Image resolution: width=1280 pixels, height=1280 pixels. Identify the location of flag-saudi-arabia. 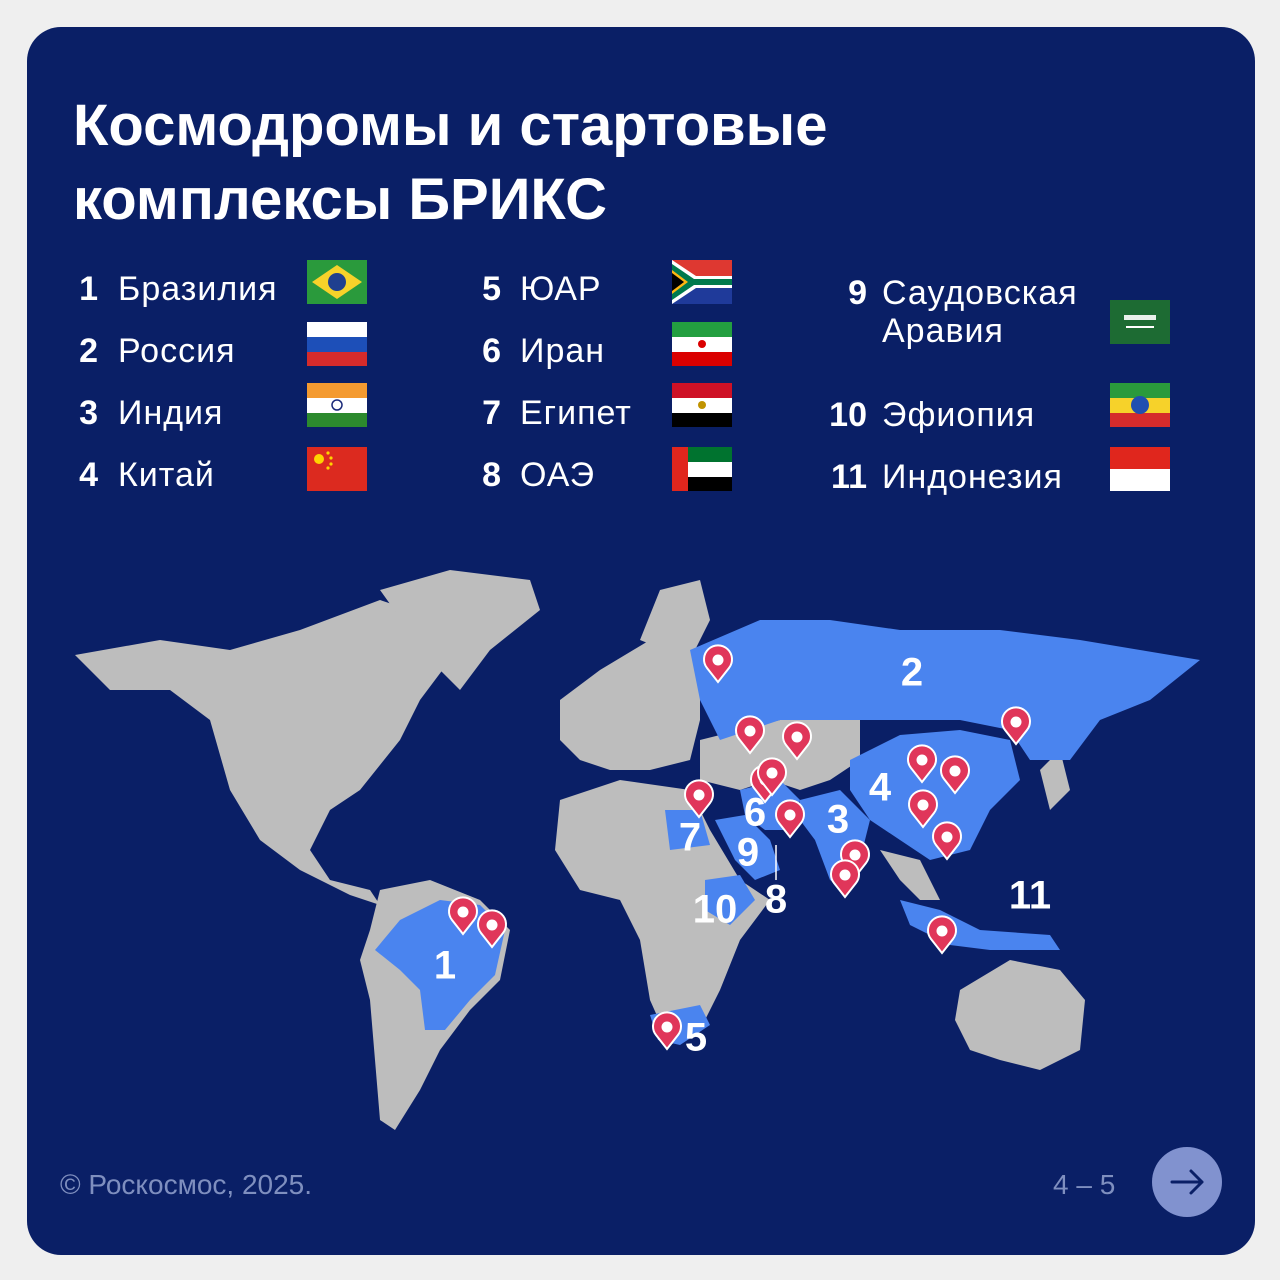
(1140, 322).